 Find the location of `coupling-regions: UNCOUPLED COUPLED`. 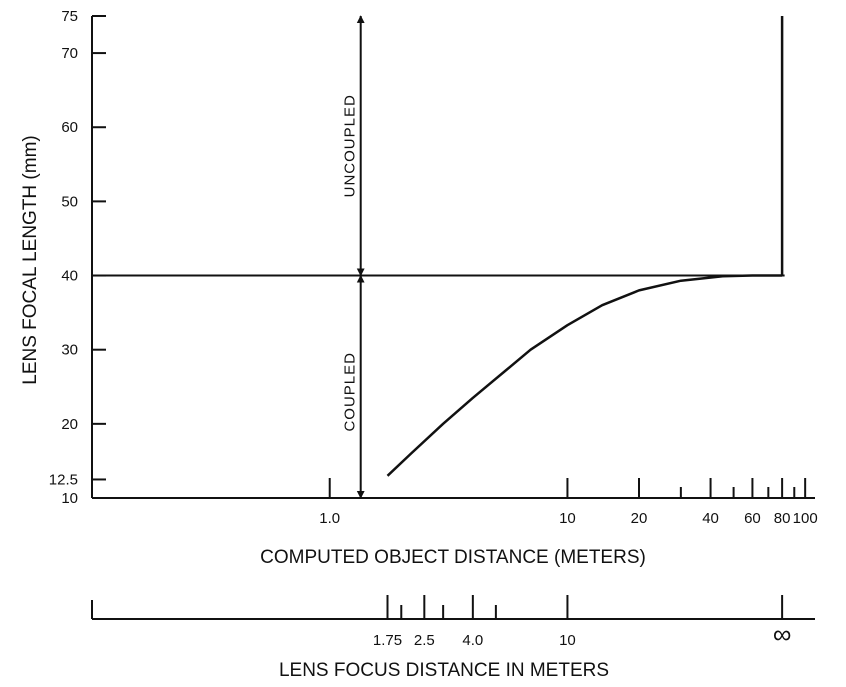

coupling-regions: UNCOUPLED COUPLED is located at coordinates (353, 257).